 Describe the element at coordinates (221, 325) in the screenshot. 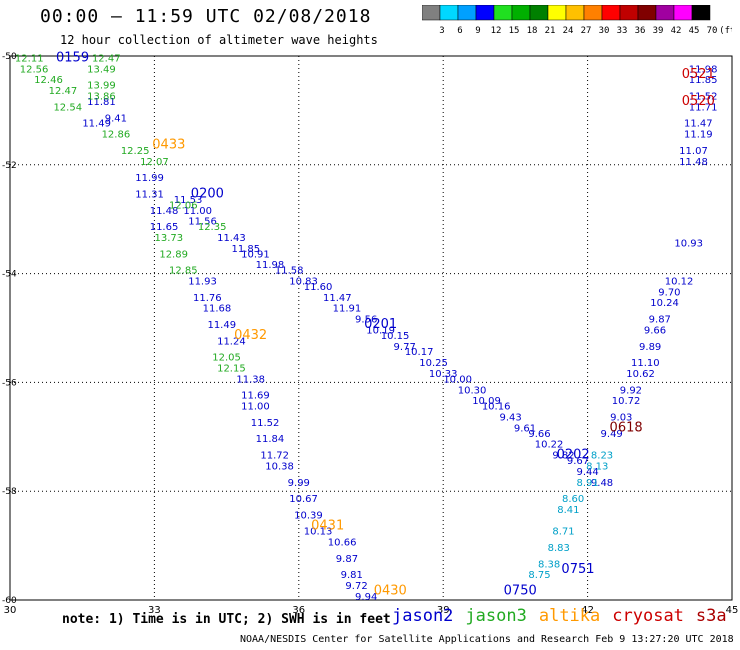

I see `wave-height-label: 11.49` at that location.